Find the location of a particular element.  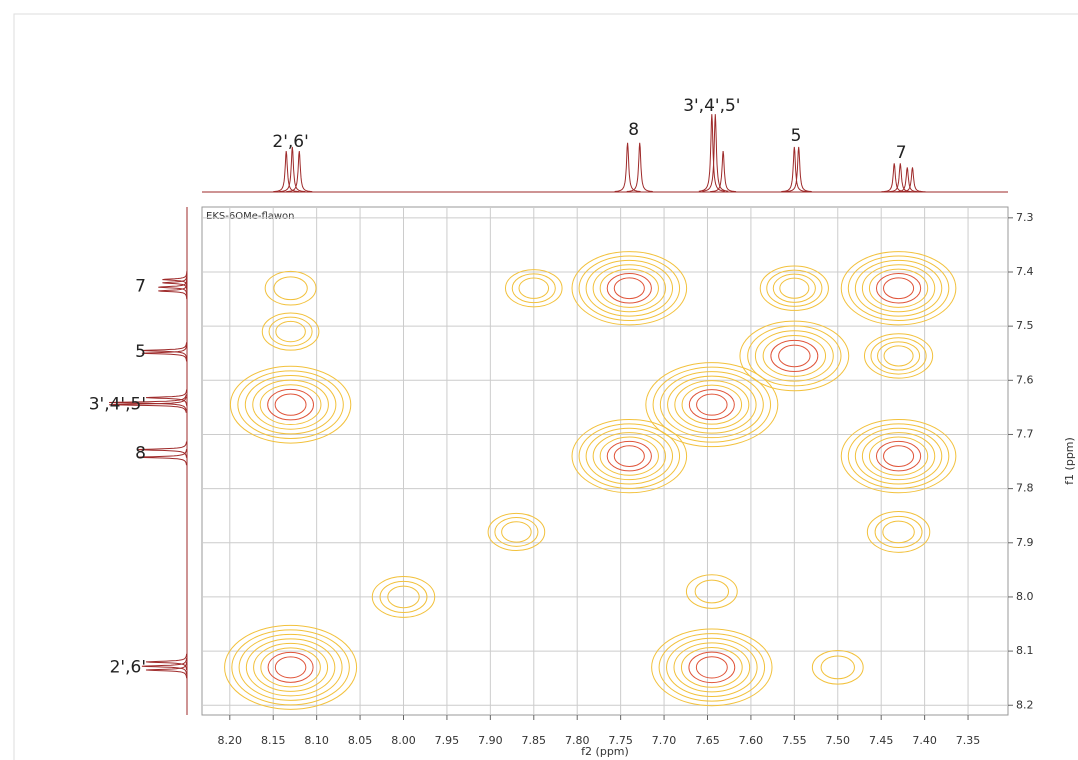

y-tick-label: 7.4 is located at coordinates (1025, 271).